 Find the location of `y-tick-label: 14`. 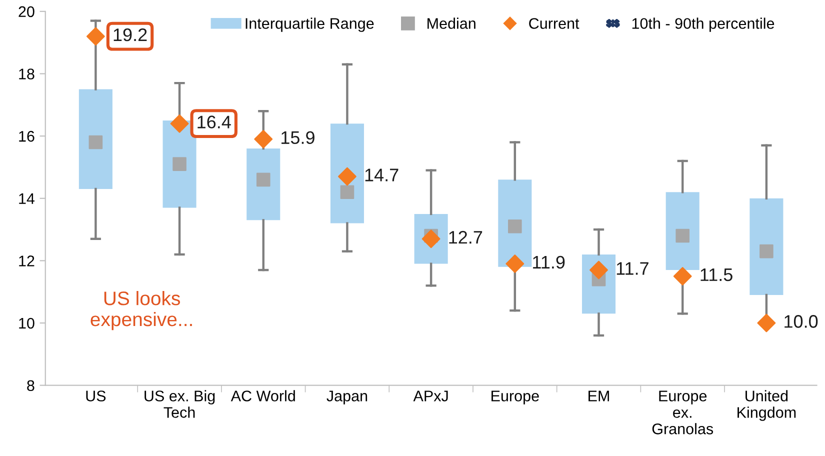

y-tick-label: 14 is located at coordinates (27, 198).